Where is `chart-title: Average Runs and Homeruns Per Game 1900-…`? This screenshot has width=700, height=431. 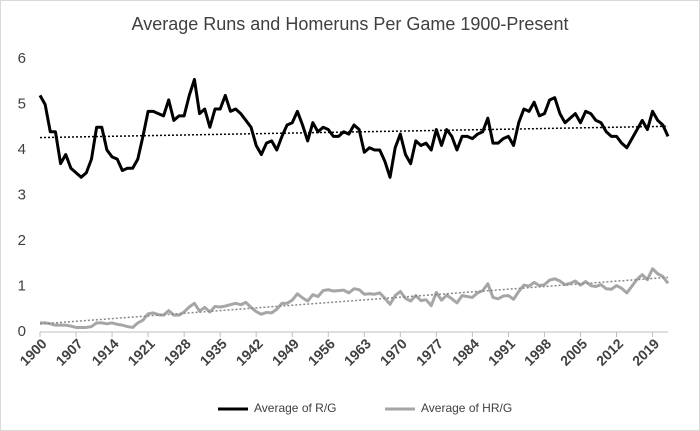
chart-title: Average Runs and Homeruns Per Game 1900-… is located at coordinates (350, 24).